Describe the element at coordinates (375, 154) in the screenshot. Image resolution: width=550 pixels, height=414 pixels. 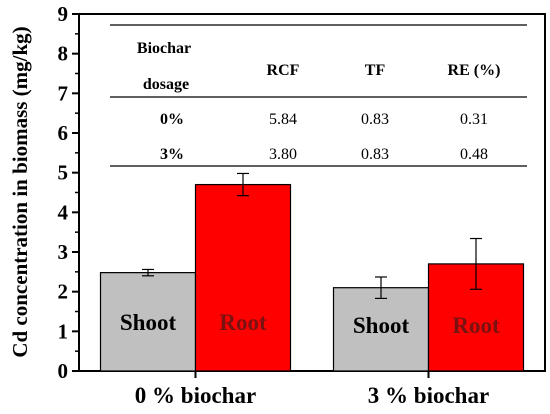
I see `table-row-1-tf: 0.83` at that location.